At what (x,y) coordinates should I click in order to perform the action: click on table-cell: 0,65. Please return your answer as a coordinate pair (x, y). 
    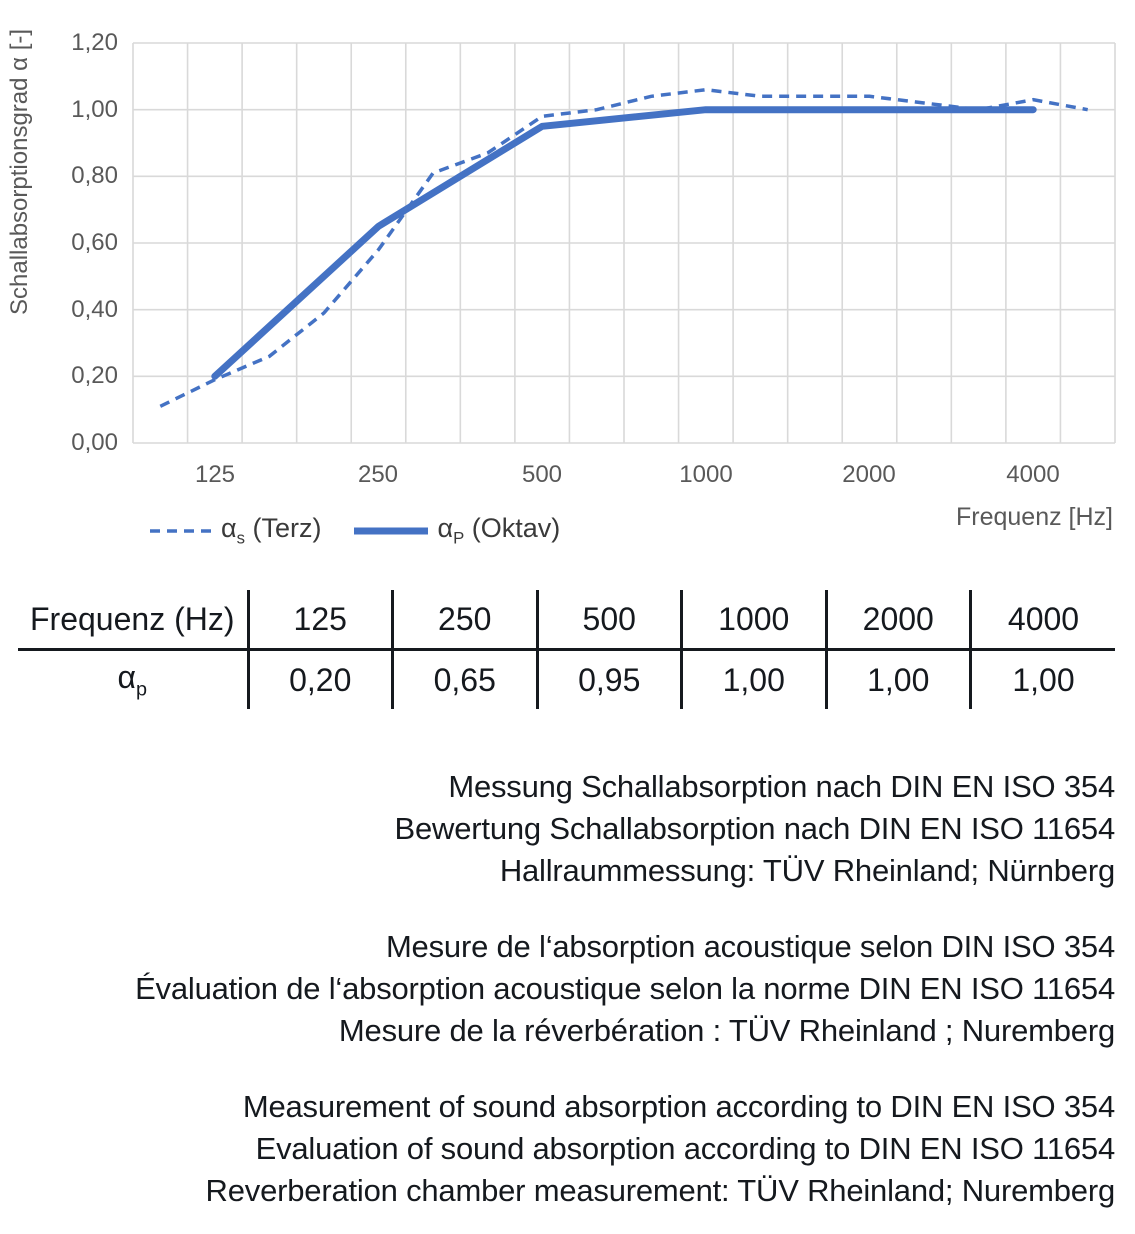
    Looking at the image, I should click on (464, 679).